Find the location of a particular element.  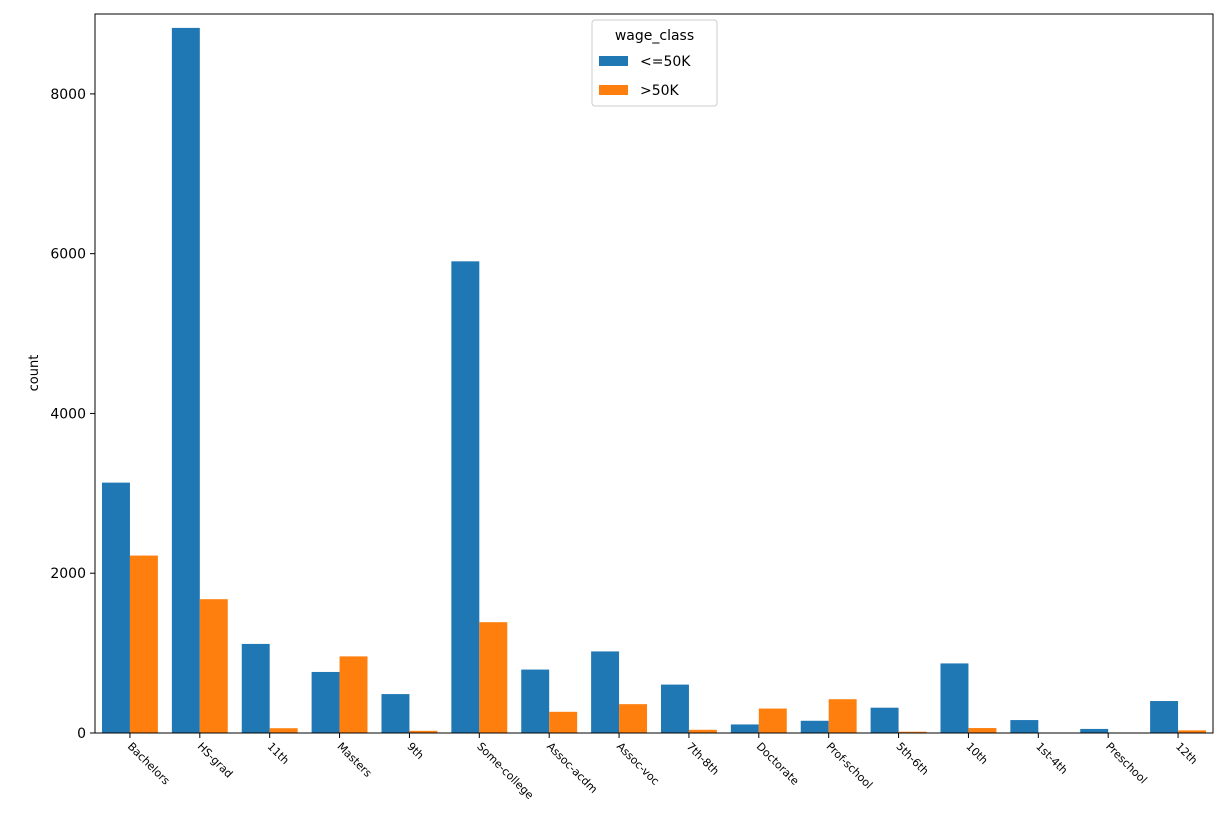

bar-12th-gt50k is located at coordinates (1192, 731).